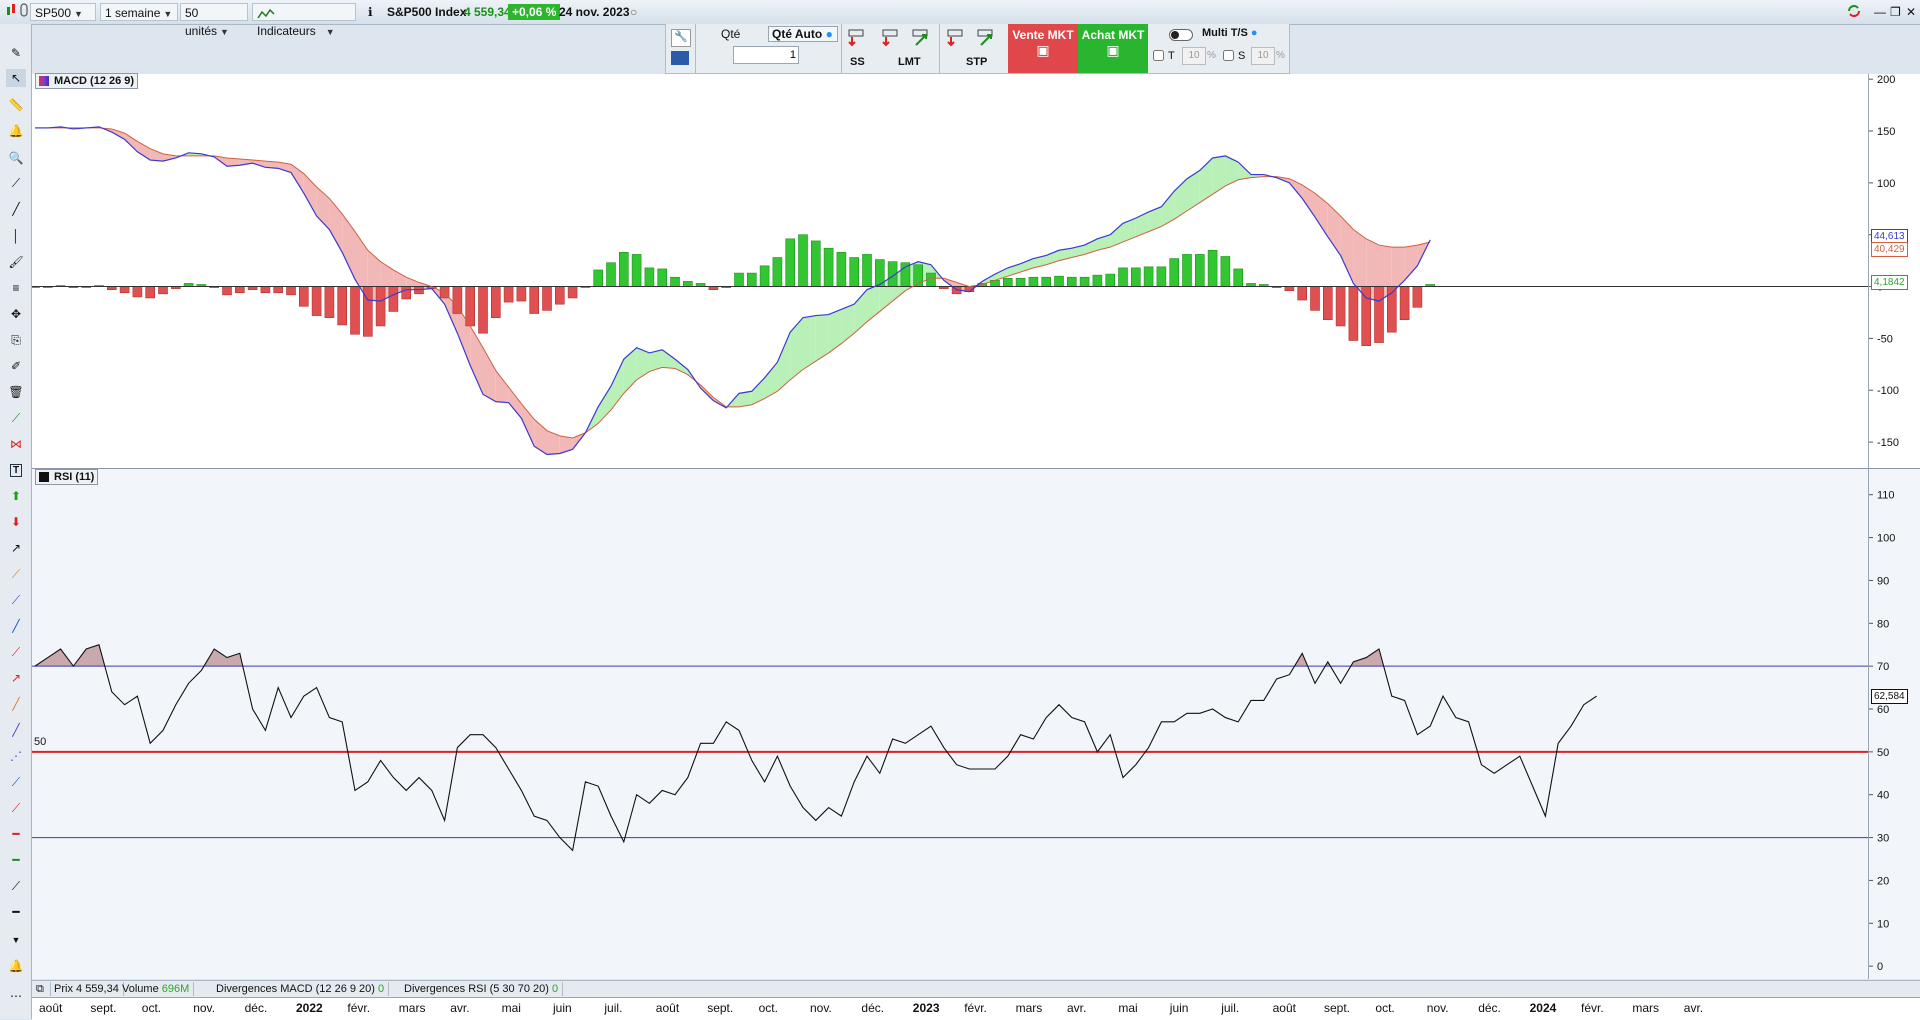  Describe the element at coordinates (16, 131) in the screenshot. I see `alarm-bell-icon: 🔔` at that location.